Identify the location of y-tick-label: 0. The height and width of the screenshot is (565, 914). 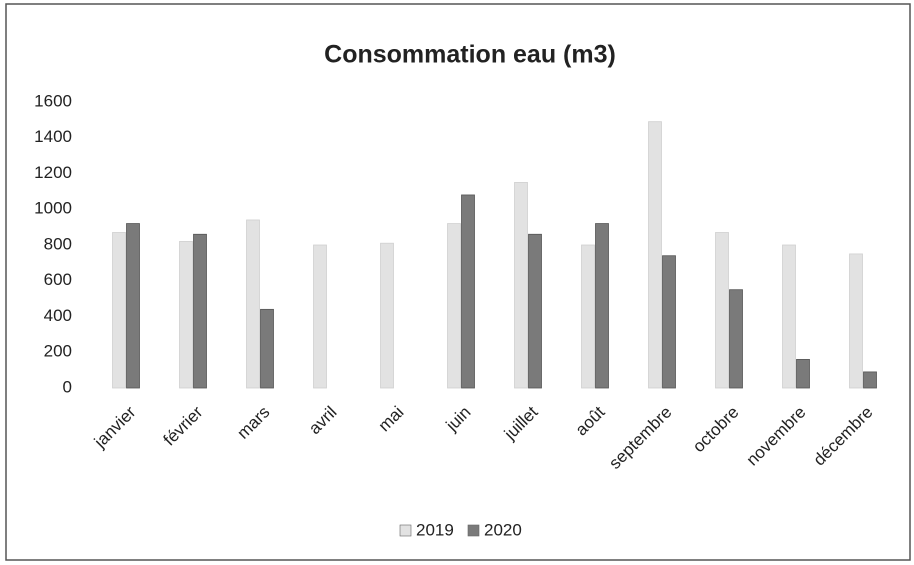
(67, 386).